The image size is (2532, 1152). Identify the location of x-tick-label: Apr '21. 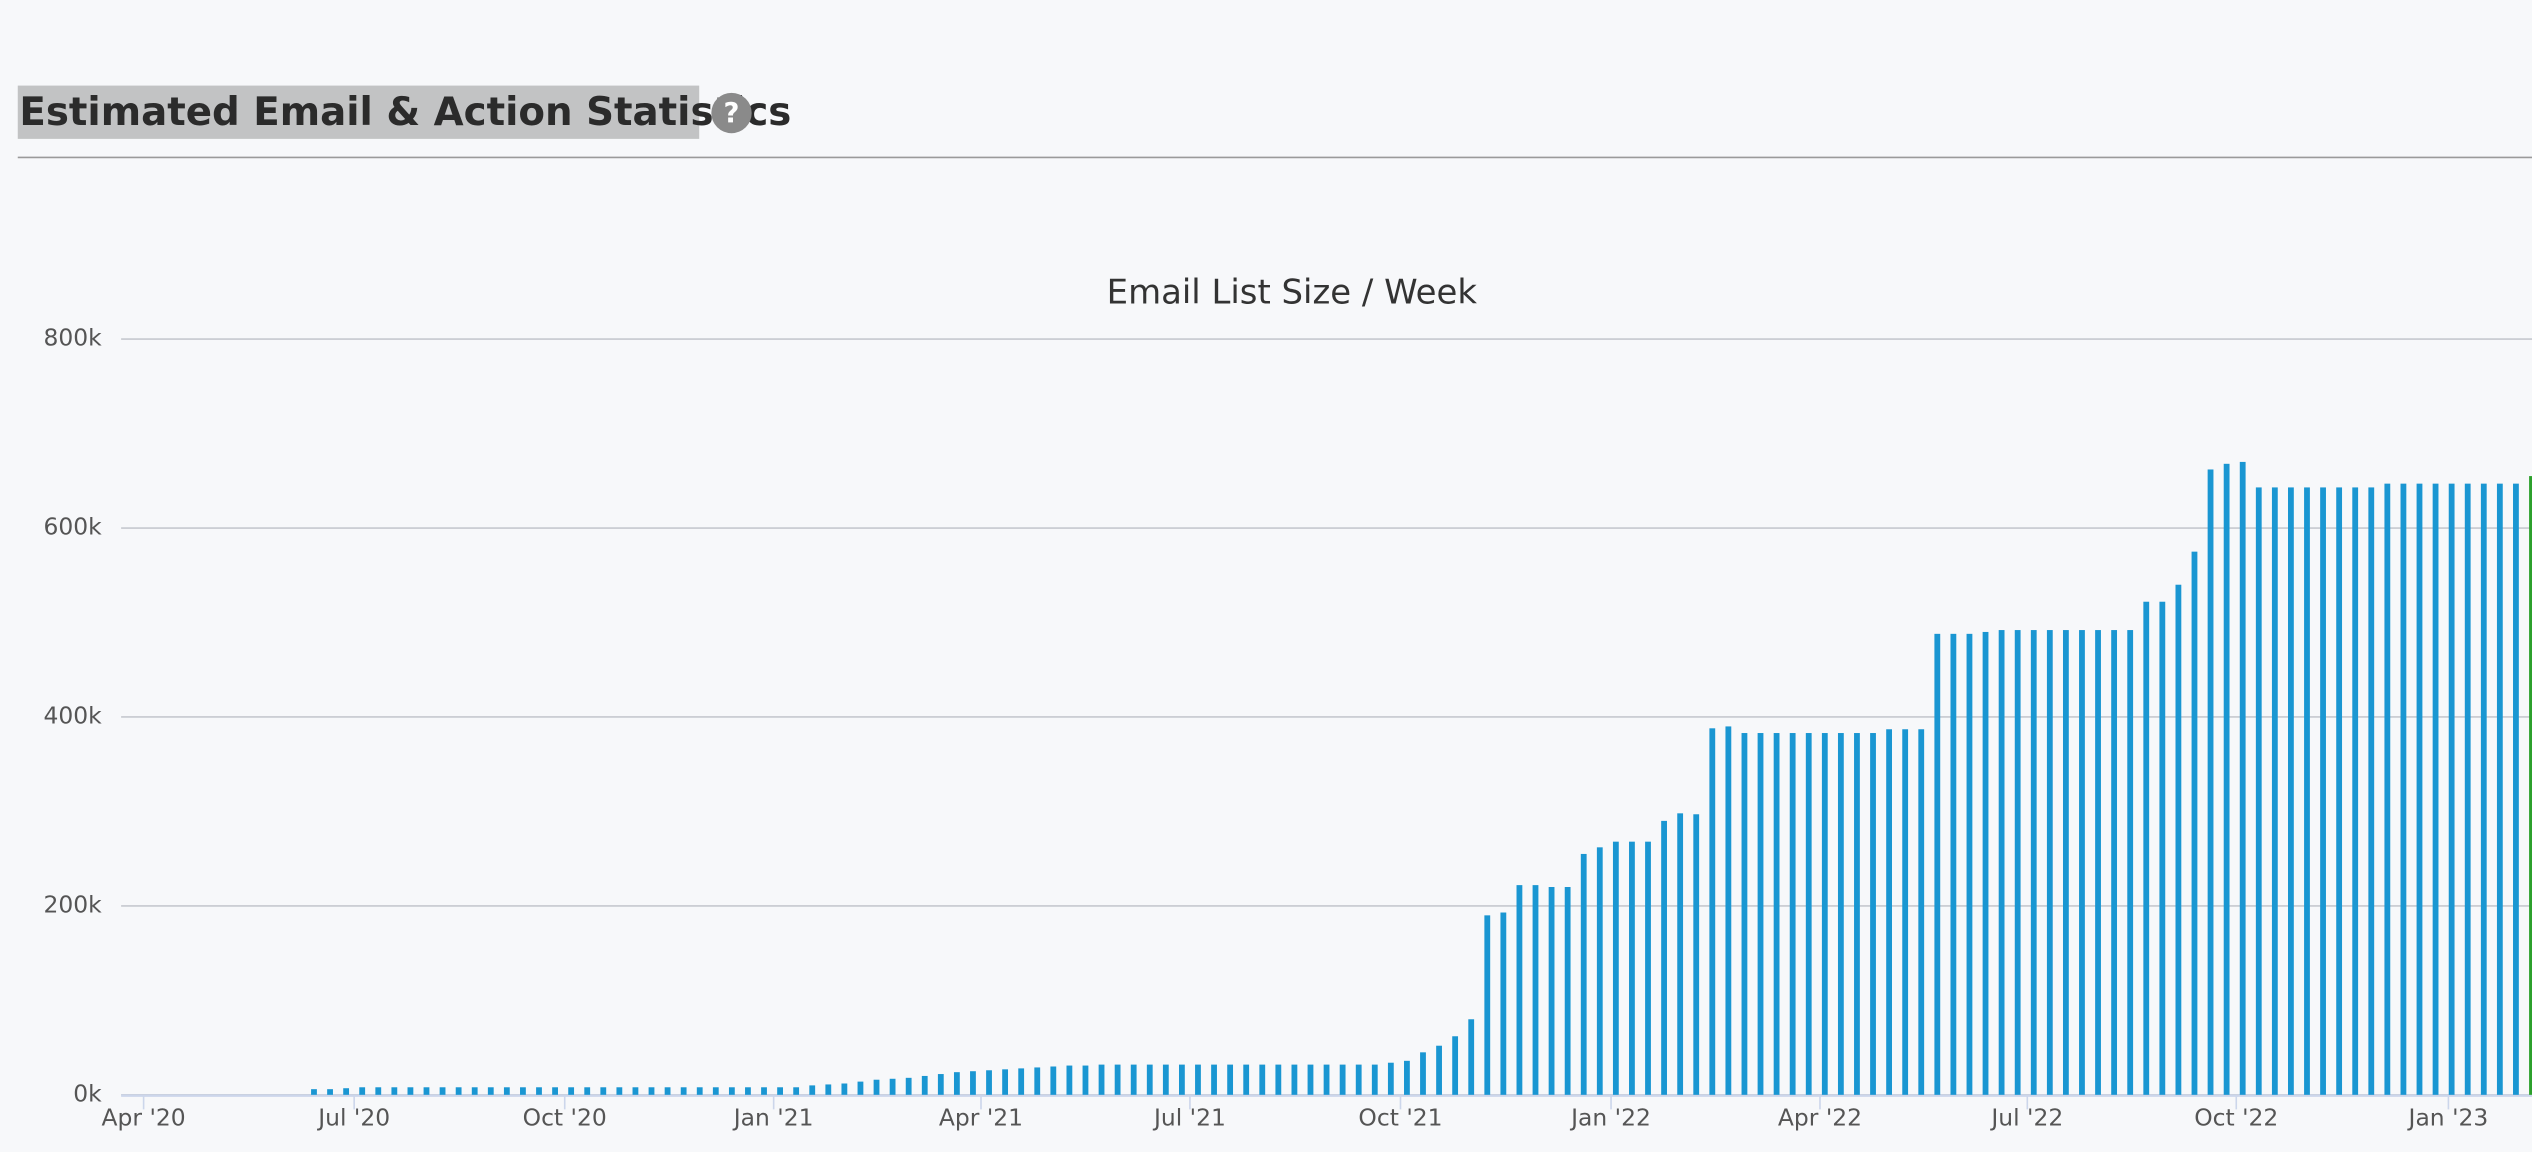
(981, 1118).